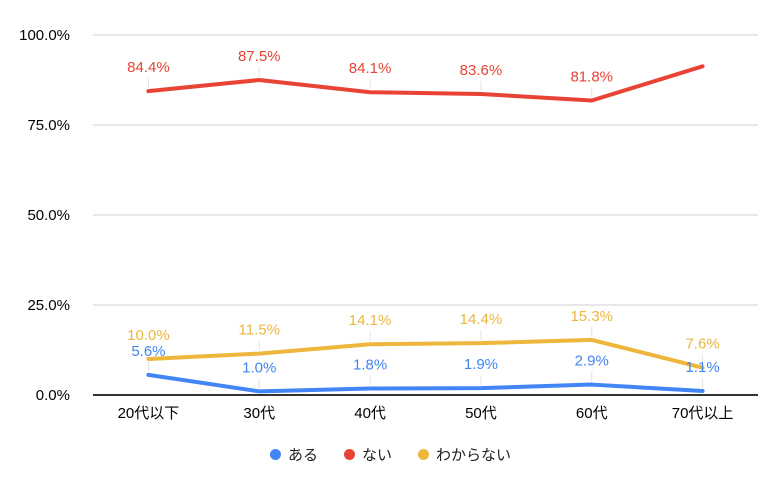 The width and height of the screenshot is (781, 488). What do you see at coordinates (370, 413) in the screenshot?
I see `x-axis-category-label: 40代` at bounding box center [370, 413].